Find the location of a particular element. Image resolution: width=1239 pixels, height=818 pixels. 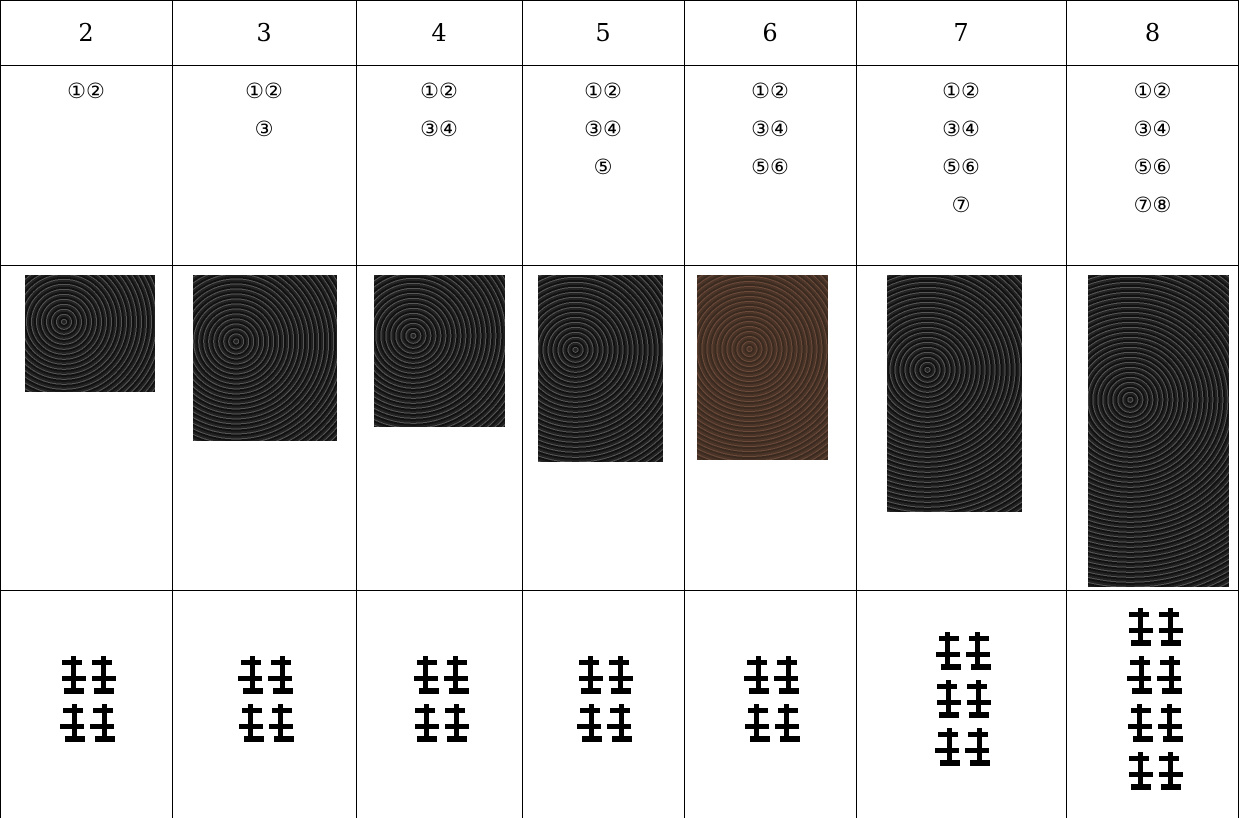

column-header: 4 is located at coordinates (439, 32).